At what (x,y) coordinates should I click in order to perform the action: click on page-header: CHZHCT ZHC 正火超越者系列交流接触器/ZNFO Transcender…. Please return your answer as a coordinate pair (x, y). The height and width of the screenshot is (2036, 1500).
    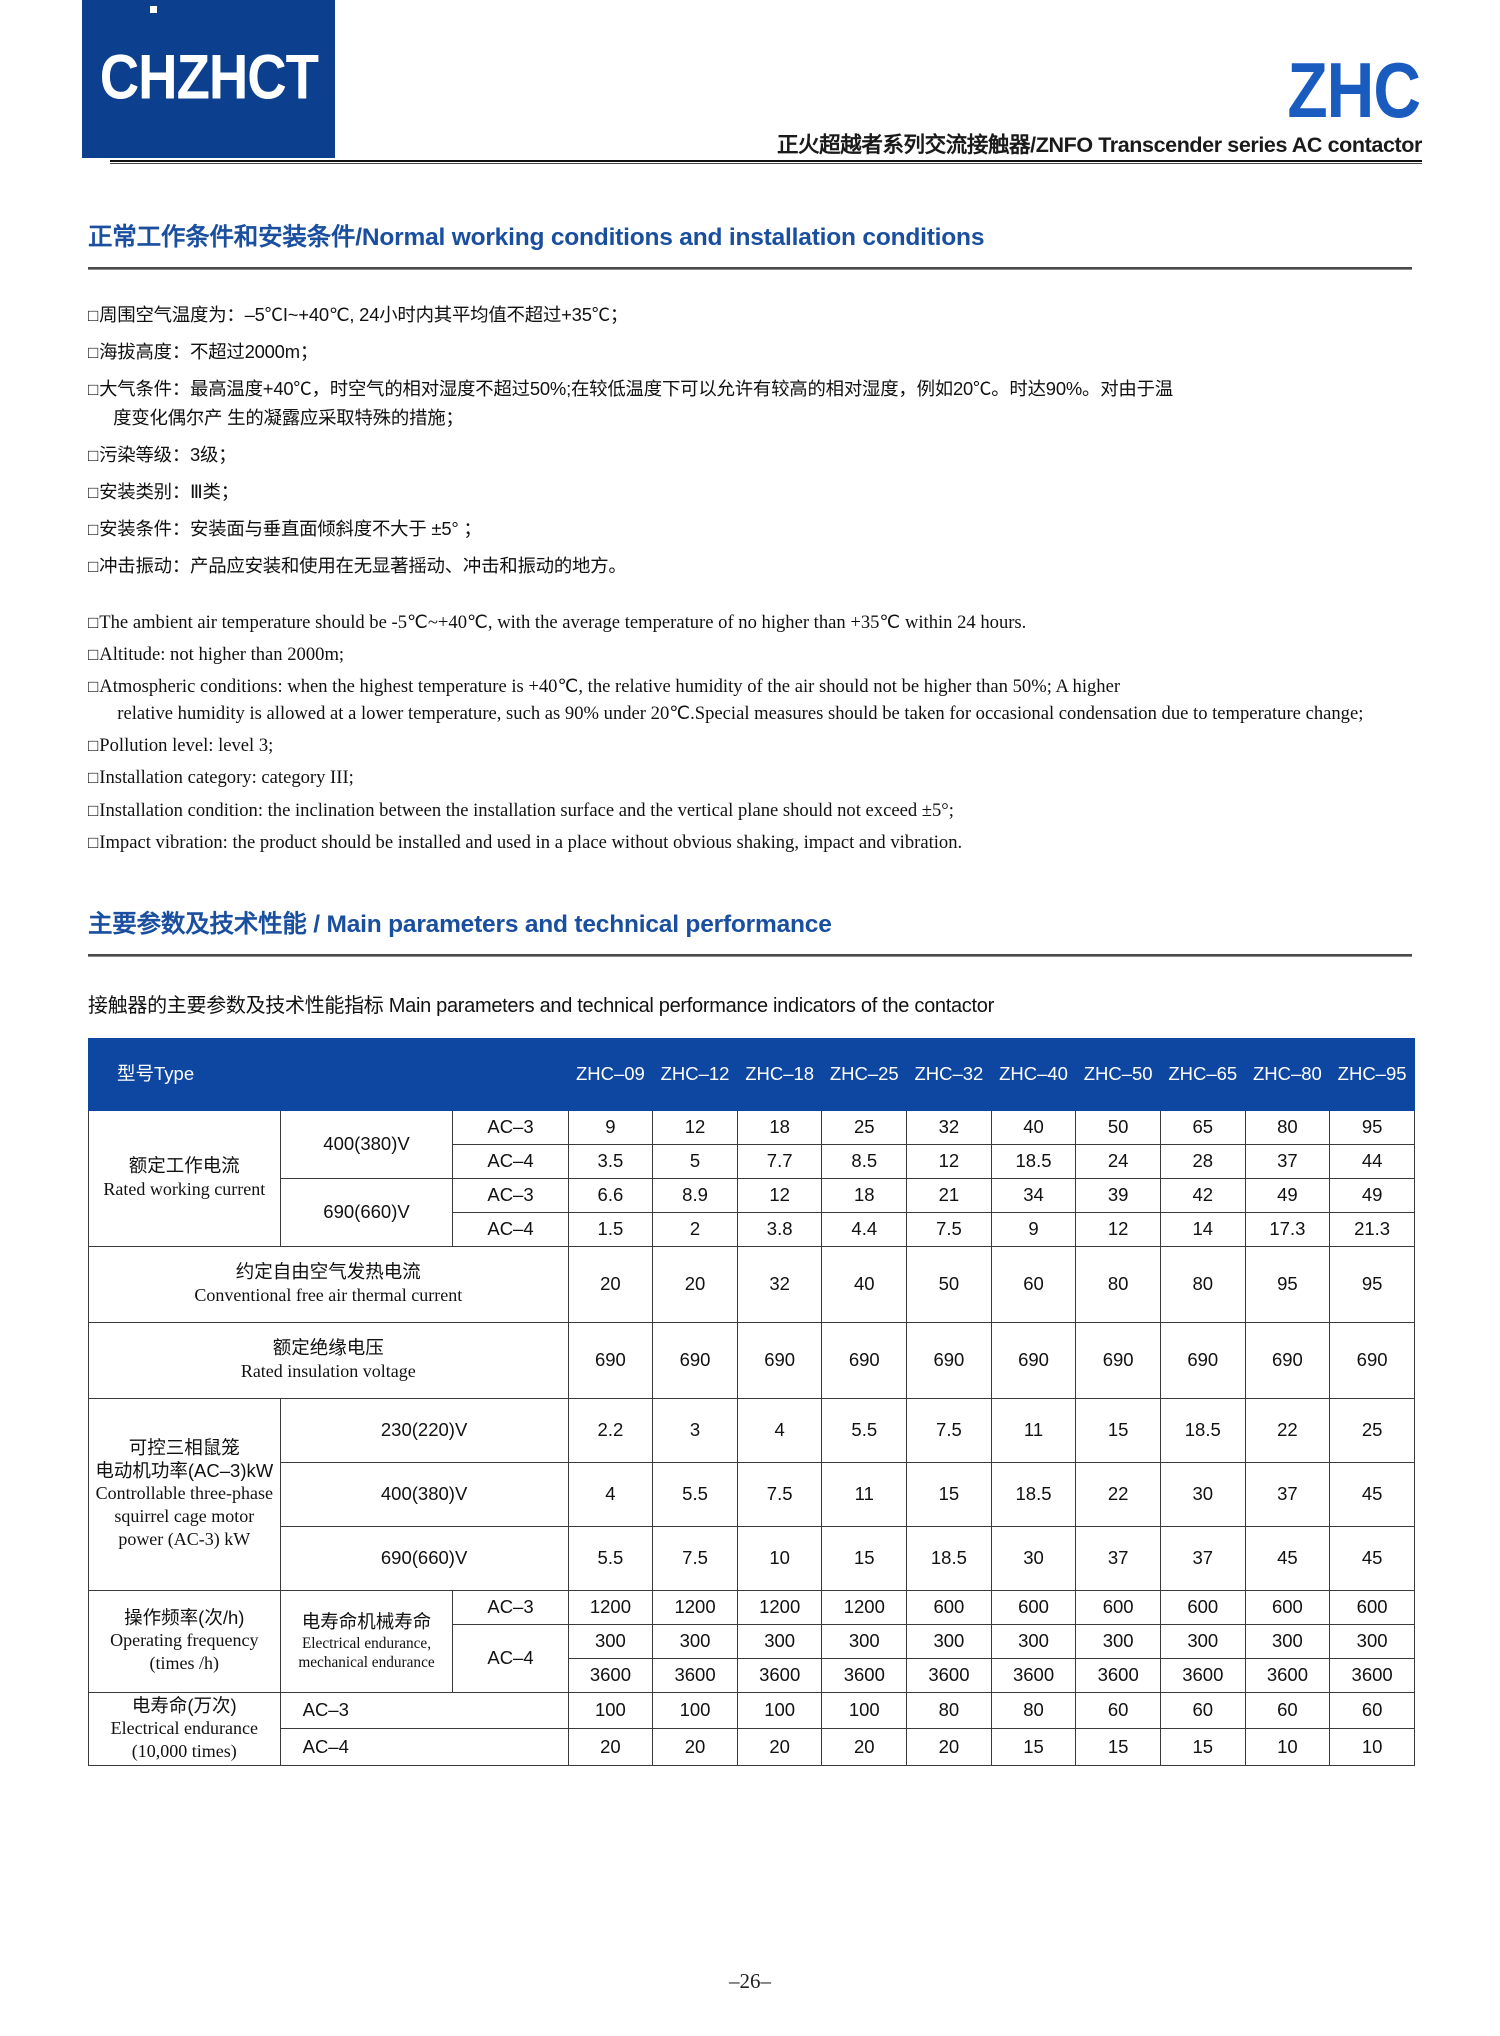
    Looking at the image, I should click on (750, 104).